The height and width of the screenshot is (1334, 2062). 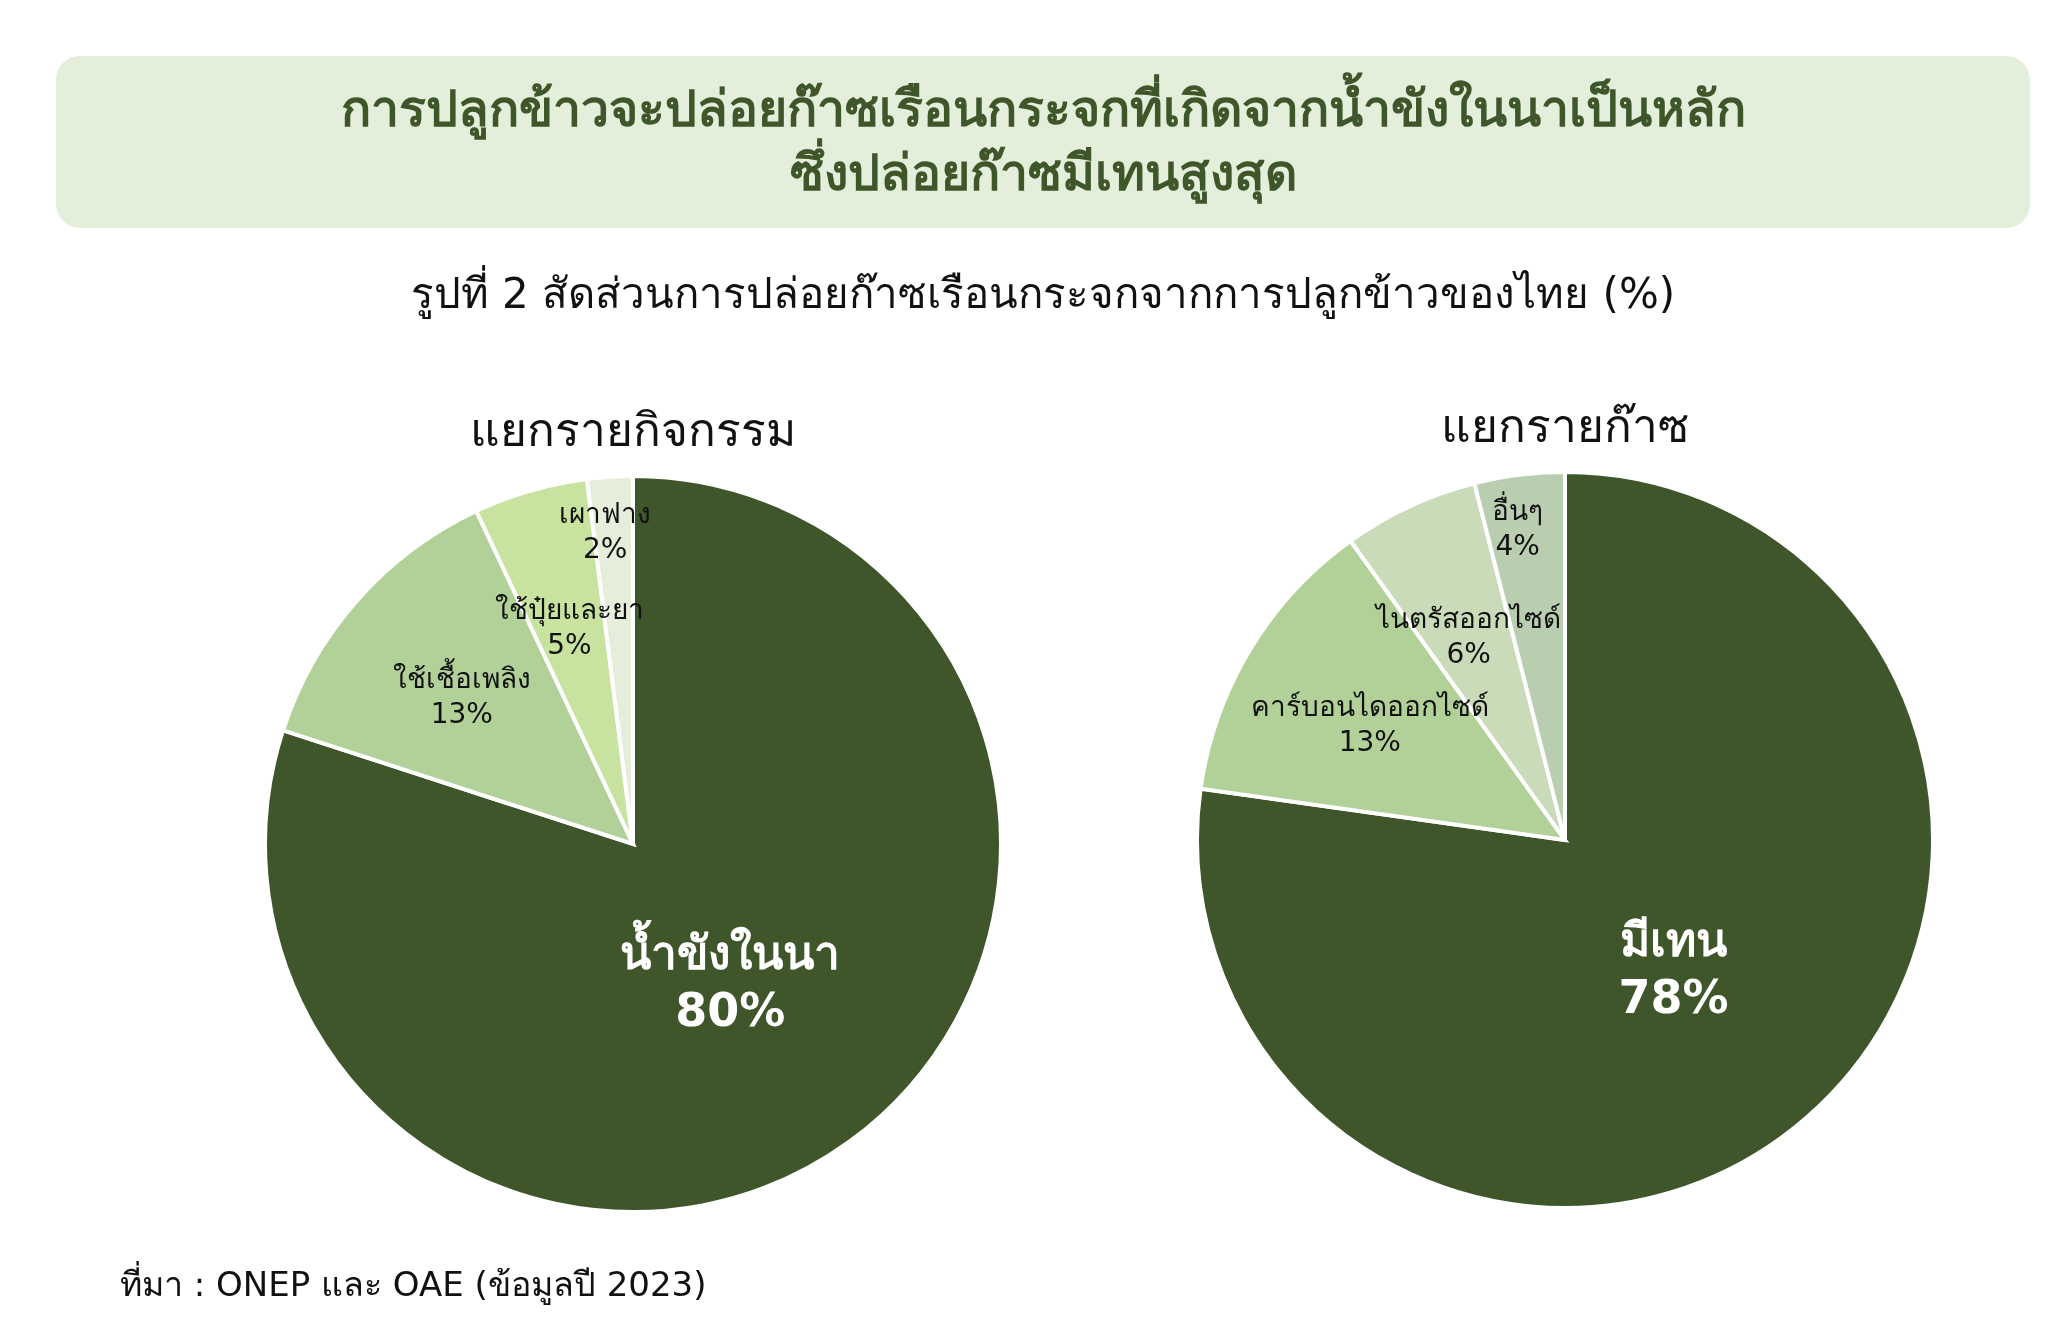 I want to click on slice-label: ไนตรัสออกไซด์, so click(x=1468, y=618).